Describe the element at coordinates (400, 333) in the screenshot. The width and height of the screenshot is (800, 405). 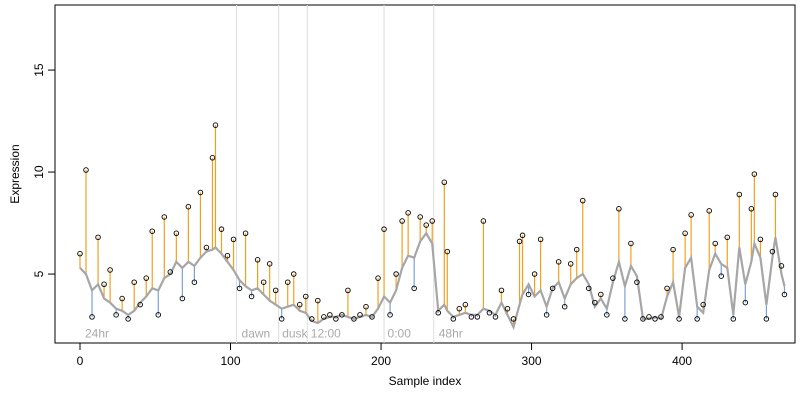
I see `annotation: 0:00` at that location.